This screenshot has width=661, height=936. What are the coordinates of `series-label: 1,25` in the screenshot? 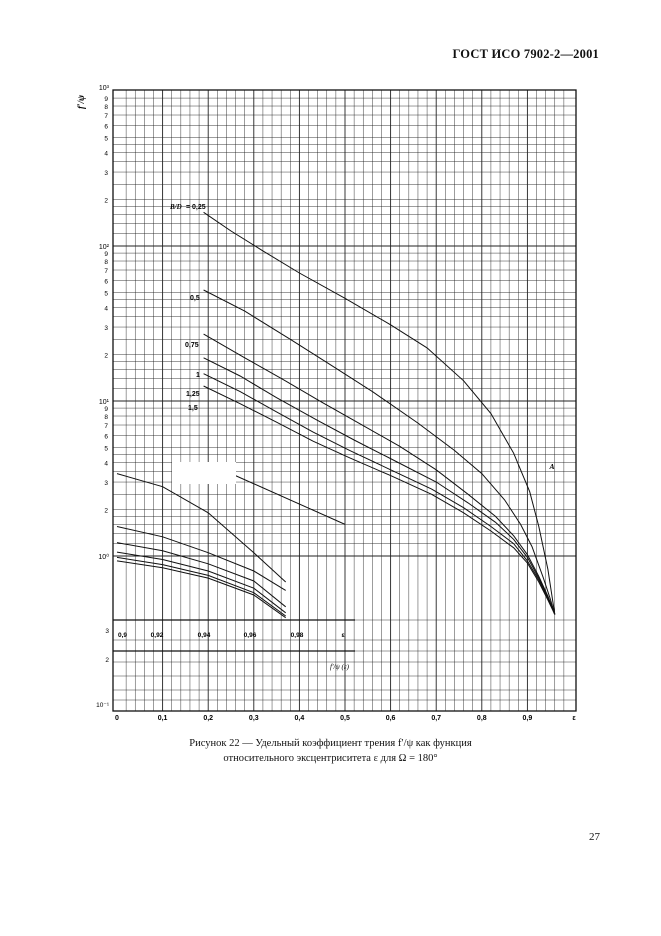 It's located at (193, 394).